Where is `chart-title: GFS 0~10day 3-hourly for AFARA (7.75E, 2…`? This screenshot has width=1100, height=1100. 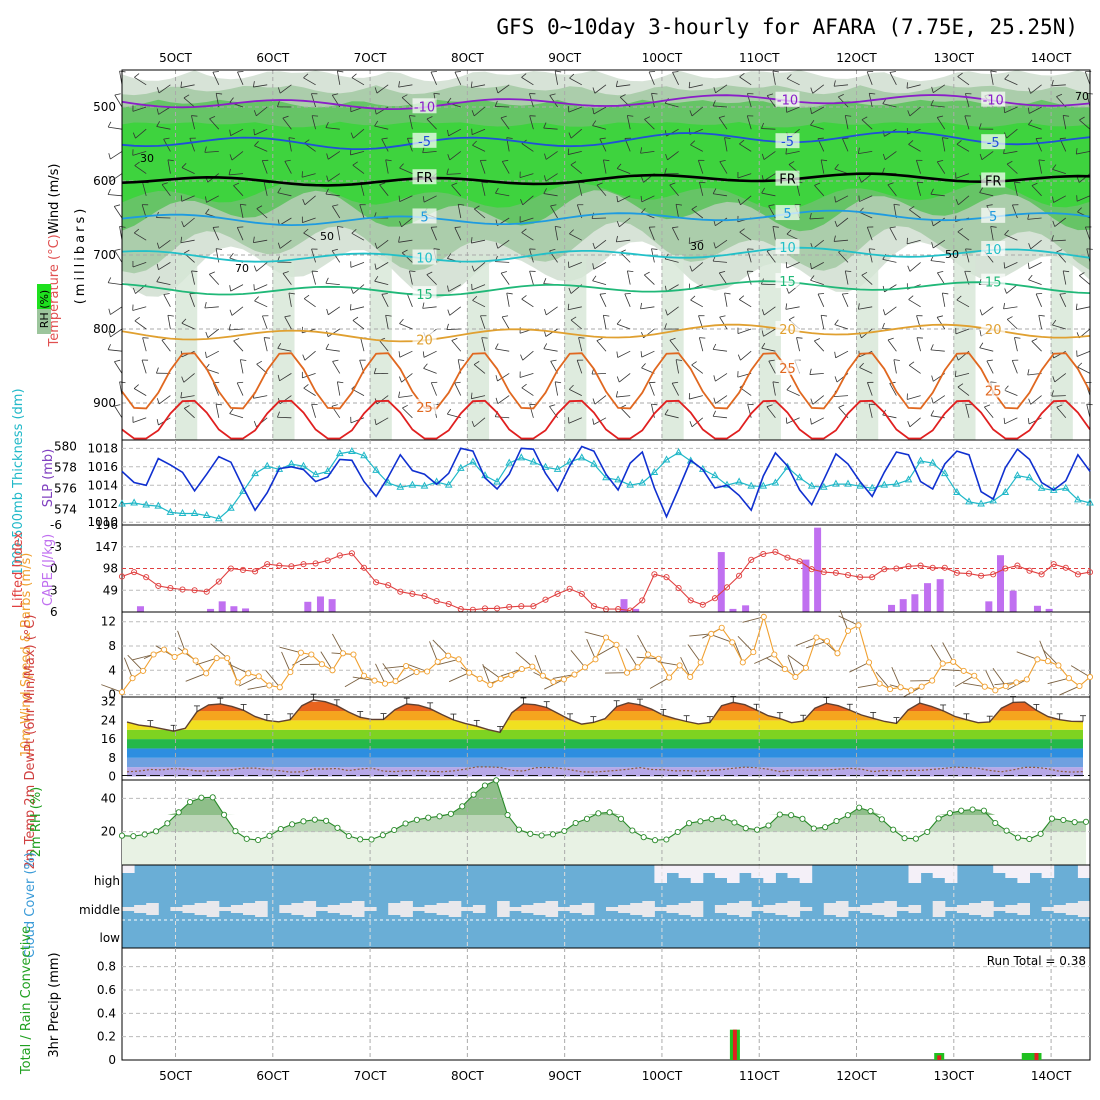 chart-title: GFS 0~10day 3-hourly for AFARA (7.75E, 2… is located at coordinates (787, 27).